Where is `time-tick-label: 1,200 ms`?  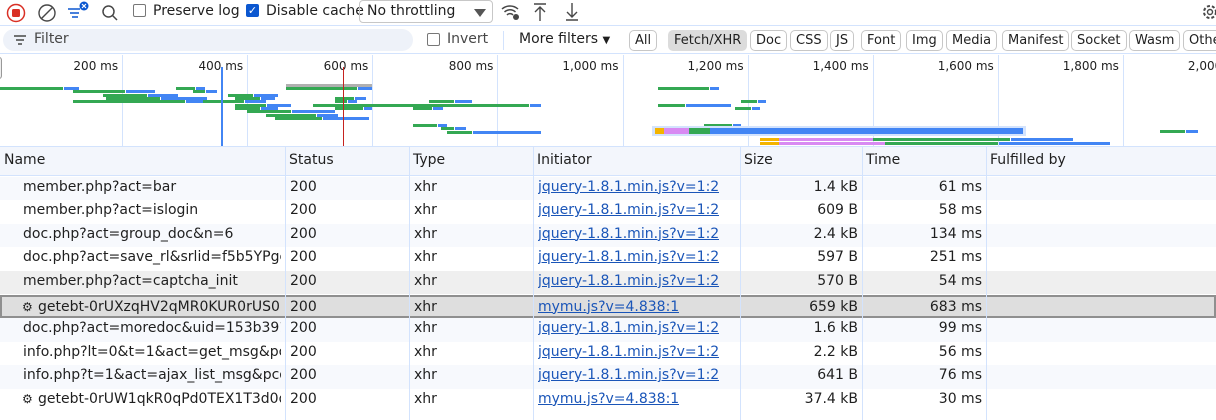
time-tick-label: 1,200 ms is located at coordinates (715, 66).